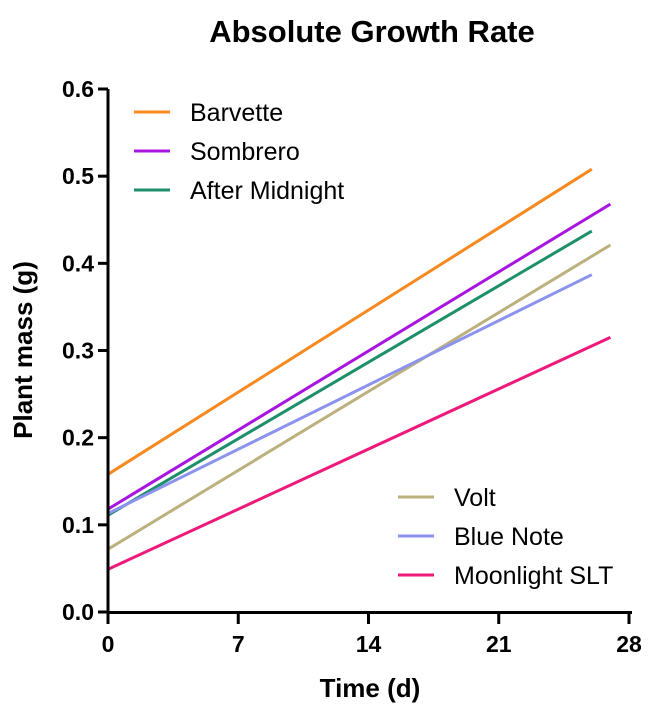  What do you see at coordinates (78, 612) in the screenshot?
I see `y-tick-label: 0.0` at bounding box center [78, 612].